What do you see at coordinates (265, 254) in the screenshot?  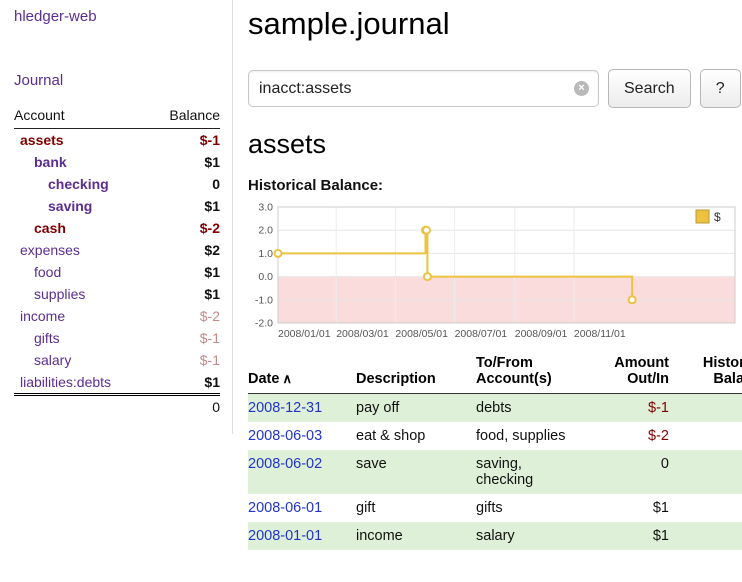 I see `y-axis-tick-label: 1.0` at bounding box center [265, 254].